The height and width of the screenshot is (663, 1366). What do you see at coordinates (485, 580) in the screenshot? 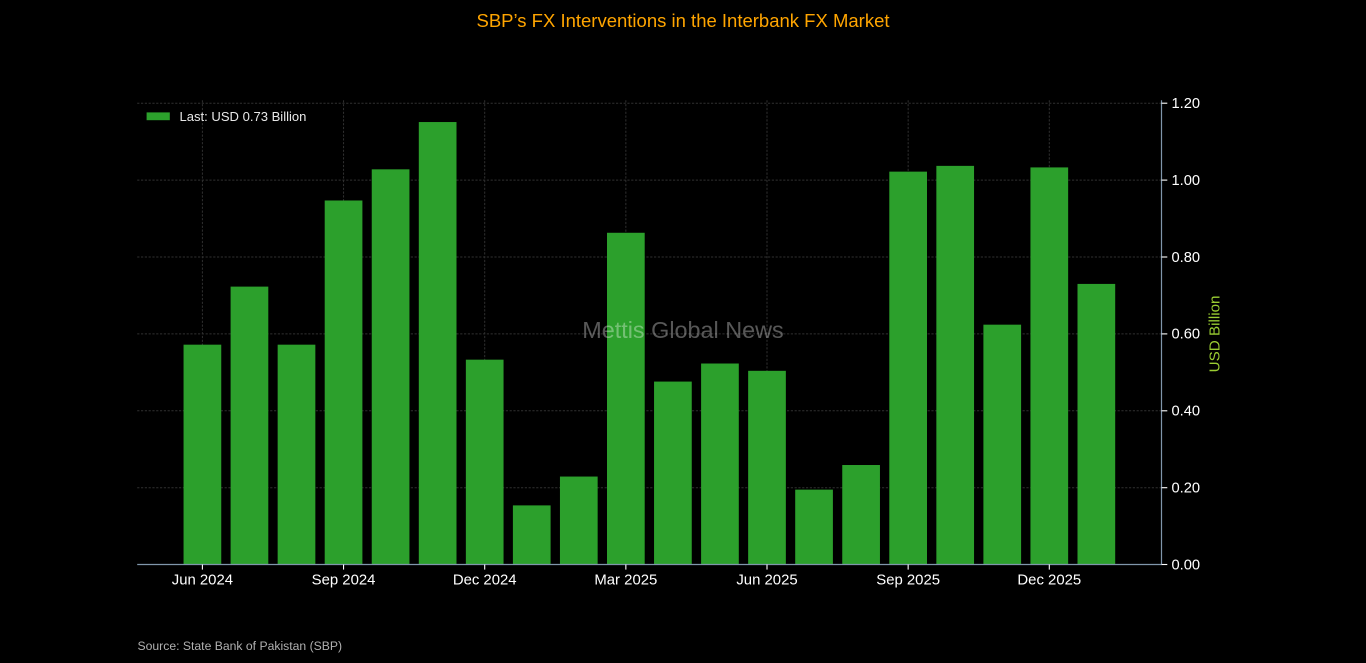
I see `svg-text: Dec 2024` at bounding box center [485, 580].